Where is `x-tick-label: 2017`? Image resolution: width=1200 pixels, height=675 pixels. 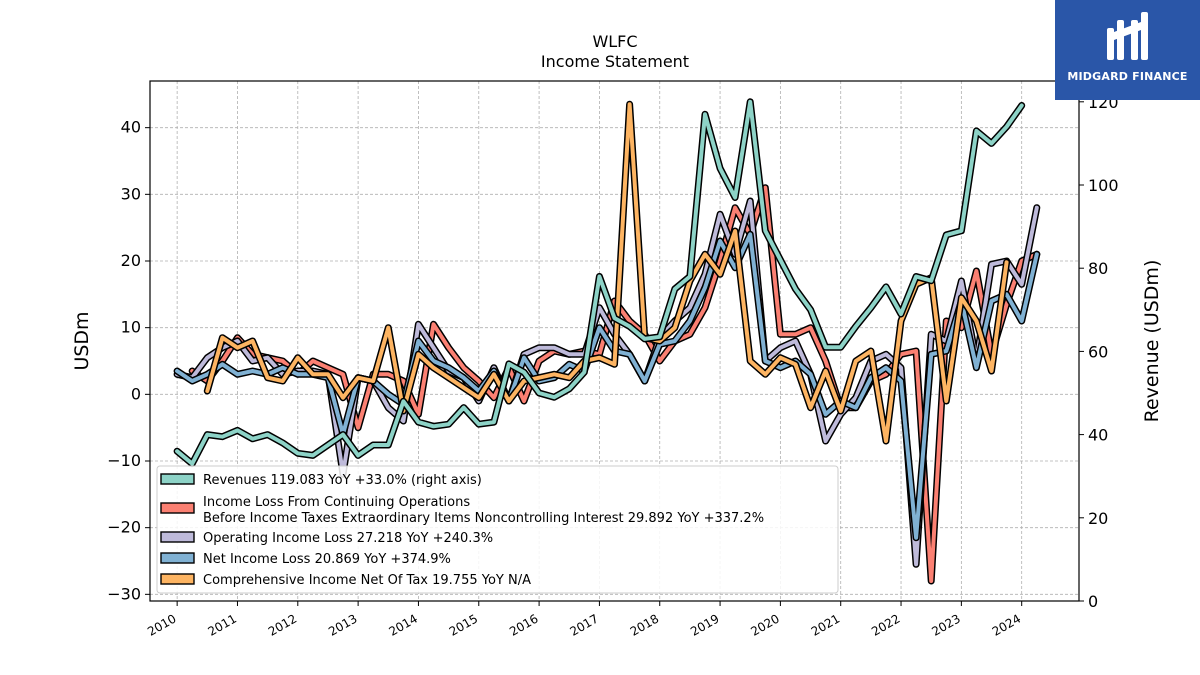
x-tick-label: 2017 is located at coordinates (583, 624).